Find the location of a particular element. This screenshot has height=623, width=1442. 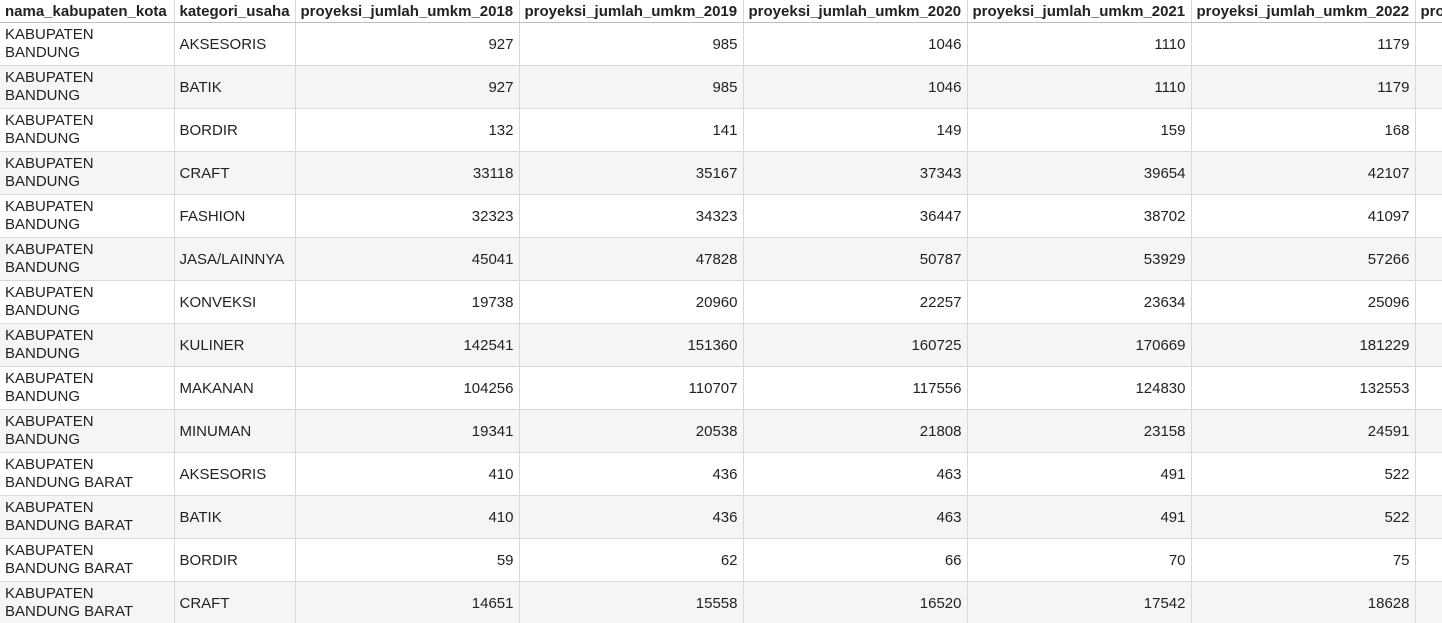

cell-proyeksi-2019: 15558 is located at coordinates (631, 602).